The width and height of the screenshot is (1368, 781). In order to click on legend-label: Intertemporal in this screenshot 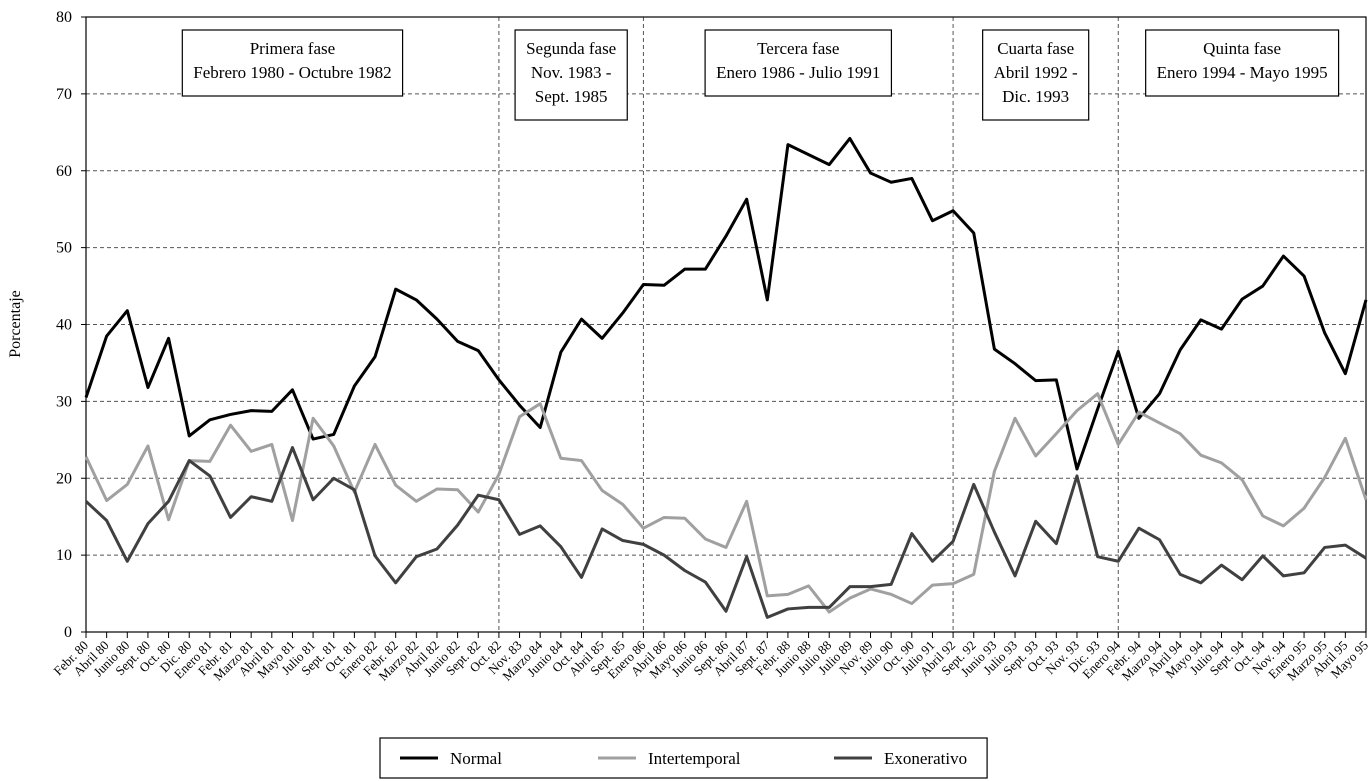, I will do `click(694, 758)`.